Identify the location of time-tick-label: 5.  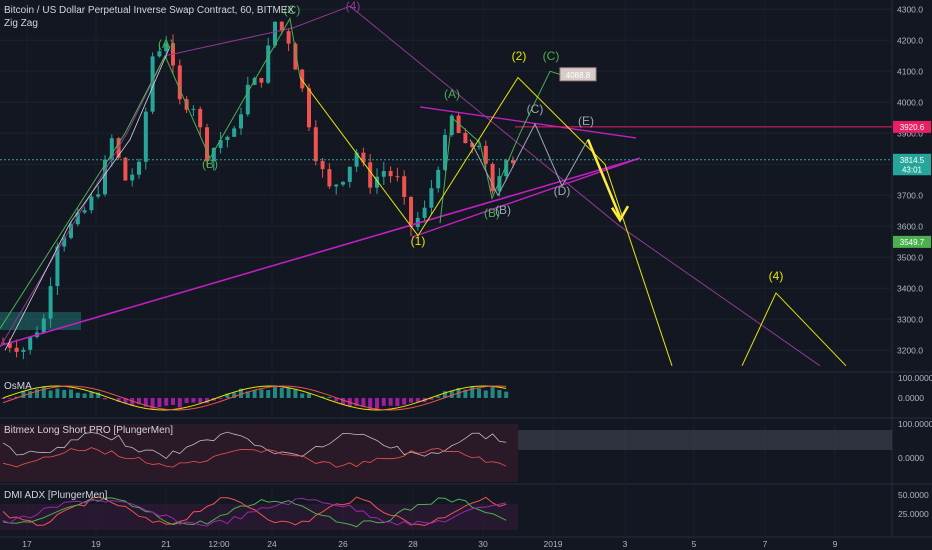
(694, 544).